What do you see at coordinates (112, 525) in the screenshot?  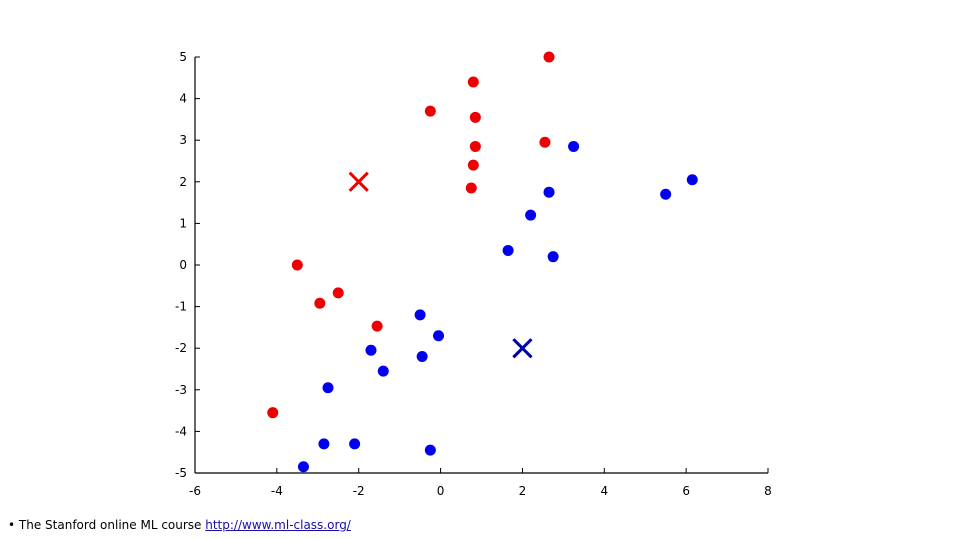 I see `footer-text: The Stanford online ML course` at bounding box center [112, 525].